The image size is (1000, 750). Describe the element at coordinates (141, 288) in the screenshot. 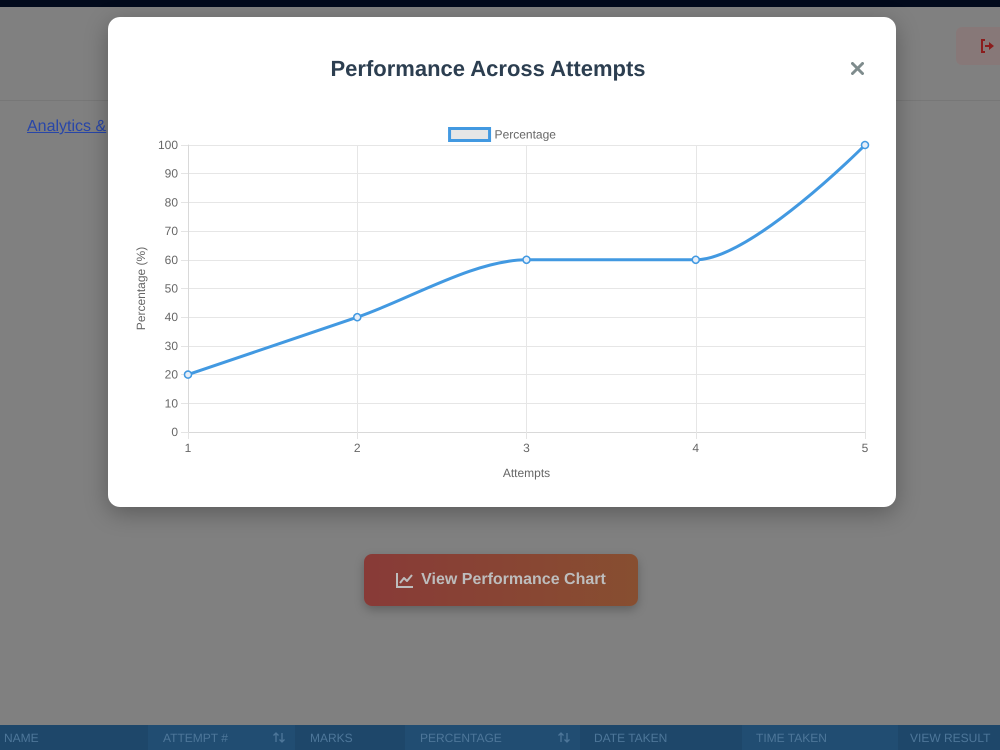

I see `y-axis-title: Percentage (%)` at that location.